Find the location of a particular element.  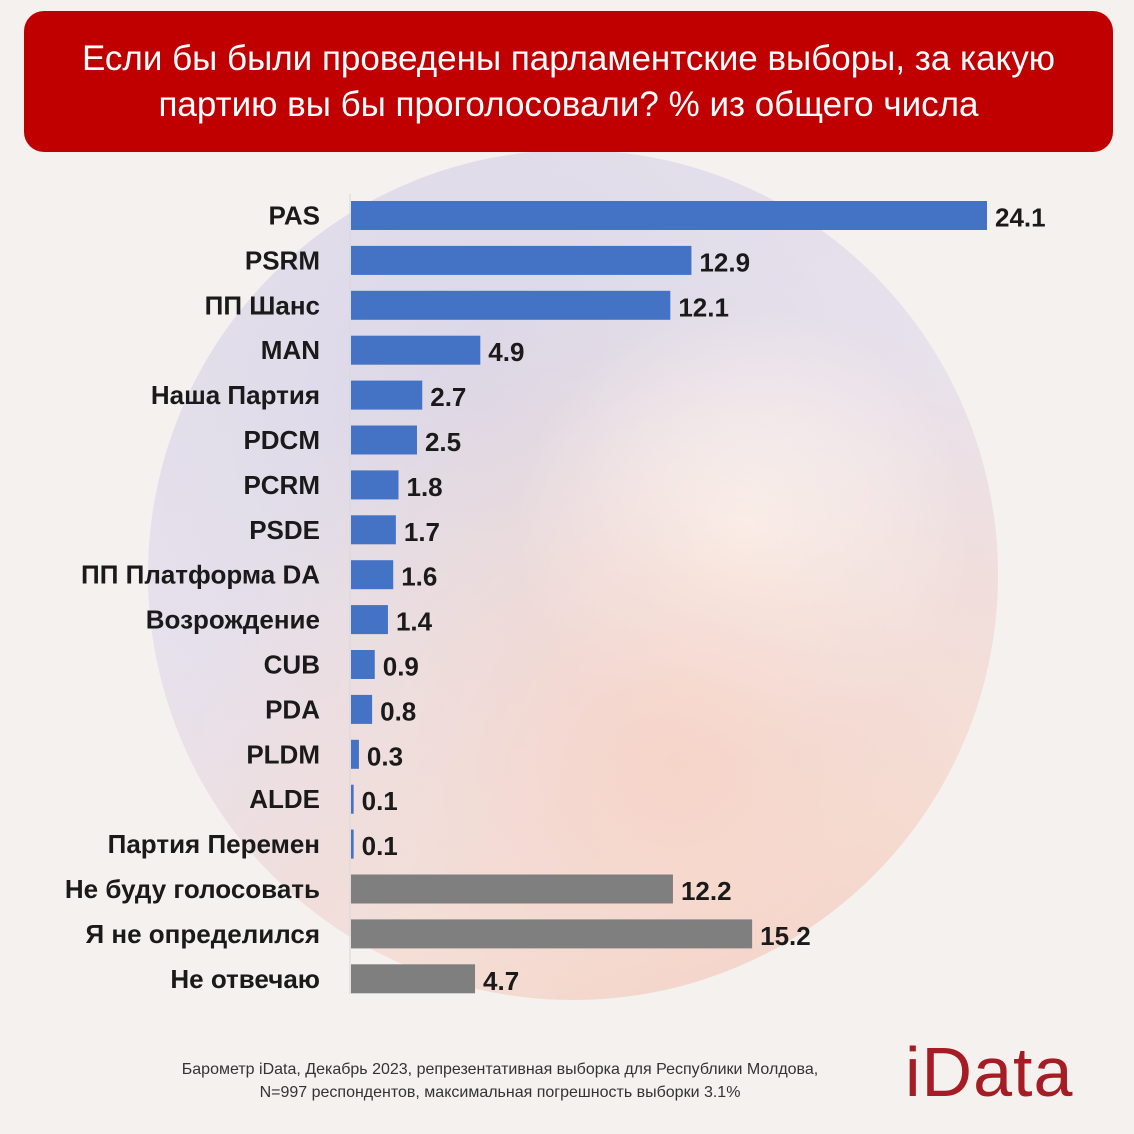

category-label: Не отвечаю is located at coordinates (245, 979).